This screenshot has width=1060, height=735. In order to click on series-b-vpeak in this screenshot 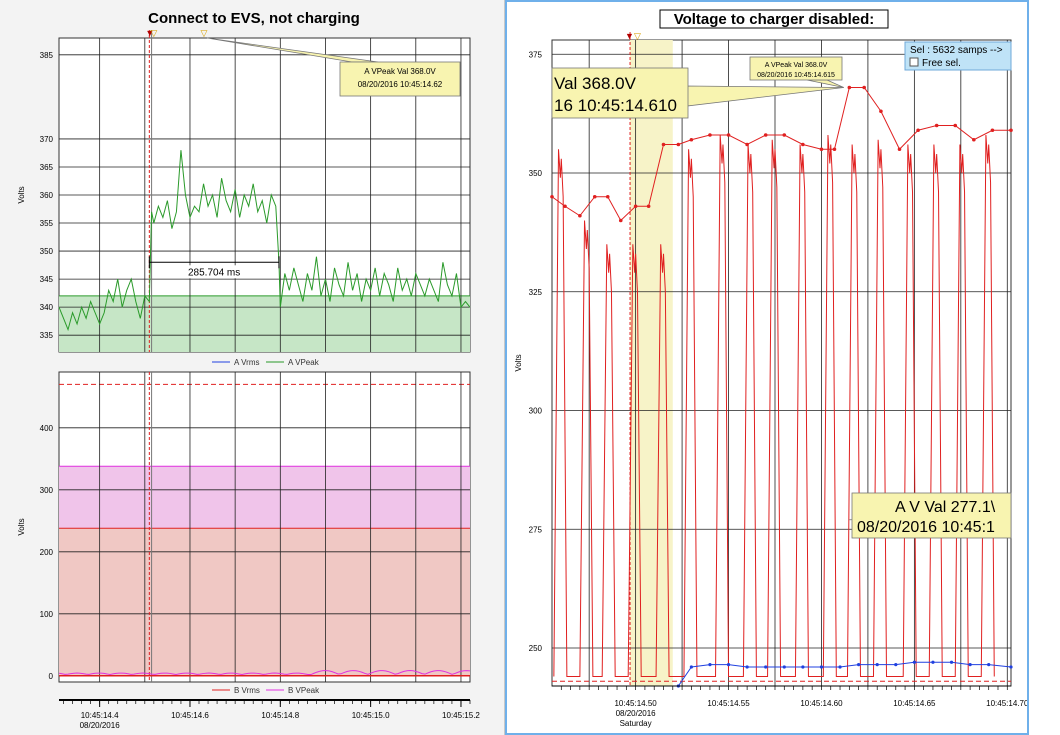, I will do `click(264, 673)`.